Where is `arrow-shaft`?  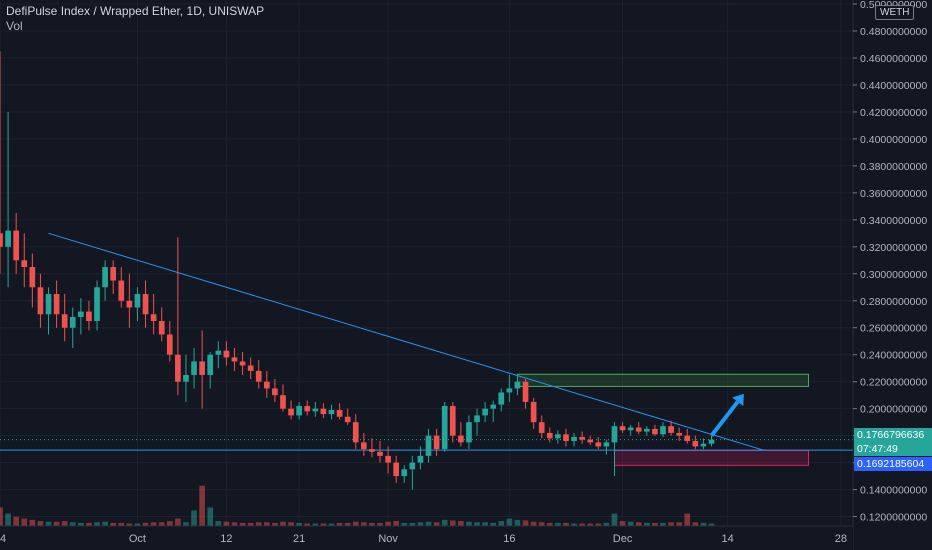
arrow-shaft is located at coordinates (724, 418).